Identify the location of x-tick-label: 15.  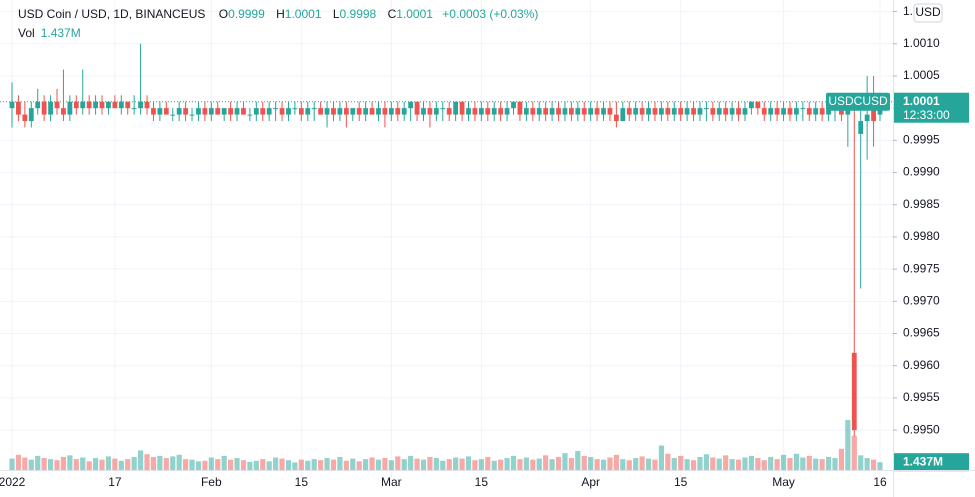
(302, 482).